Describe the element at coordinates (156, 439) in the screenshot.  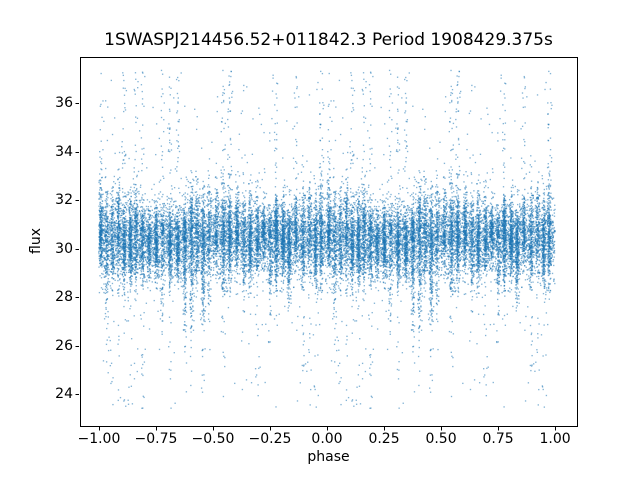
I see `x-tick-label: −0.75` at that location.